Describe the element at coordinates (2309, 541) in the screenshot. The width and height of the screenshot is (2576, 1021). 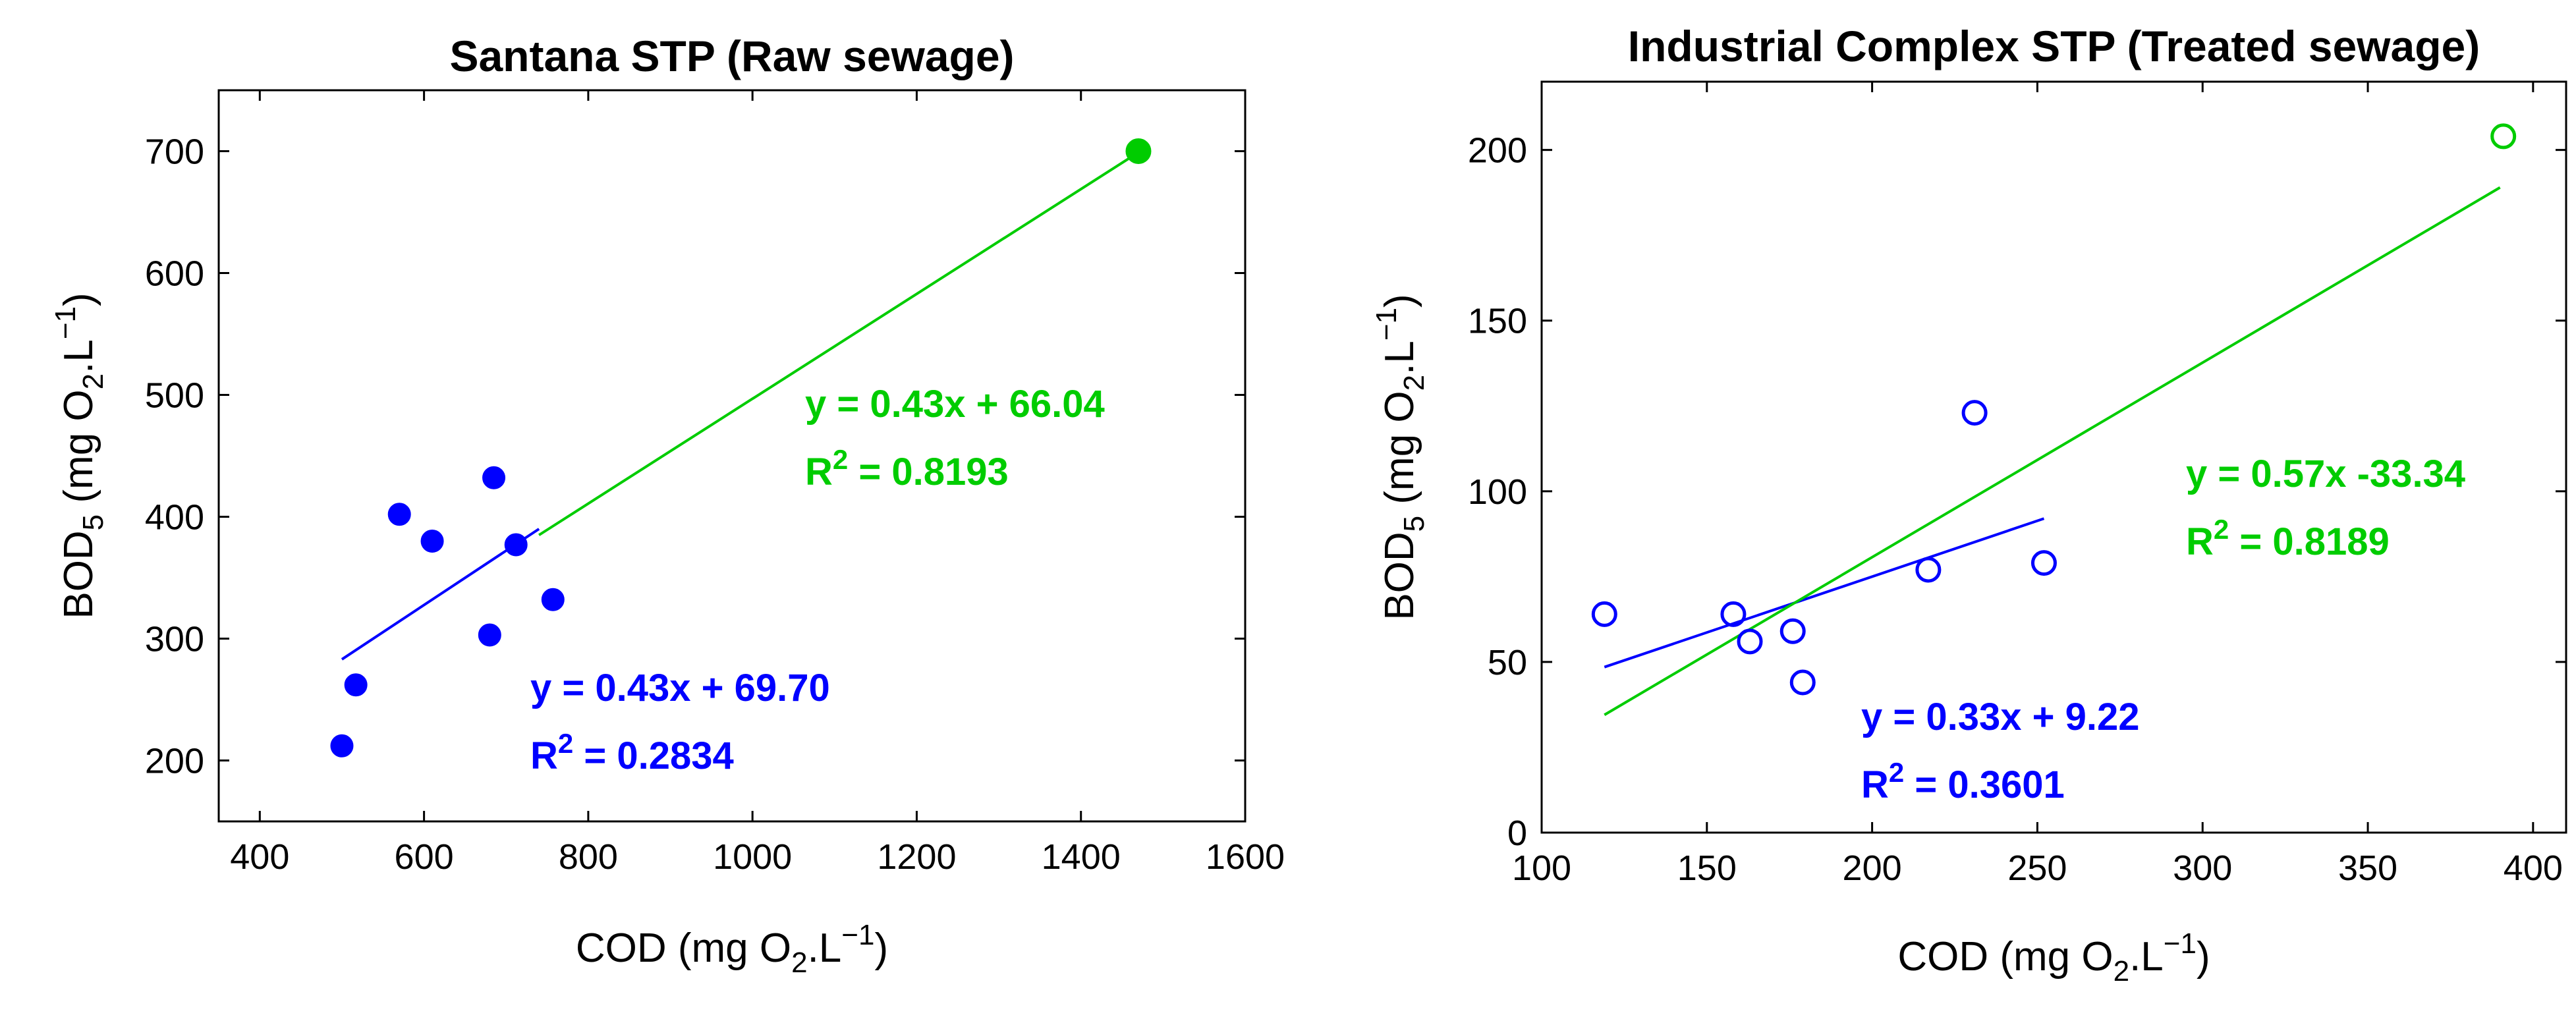
I see `r-squared-value: = 0.8189` at that location.